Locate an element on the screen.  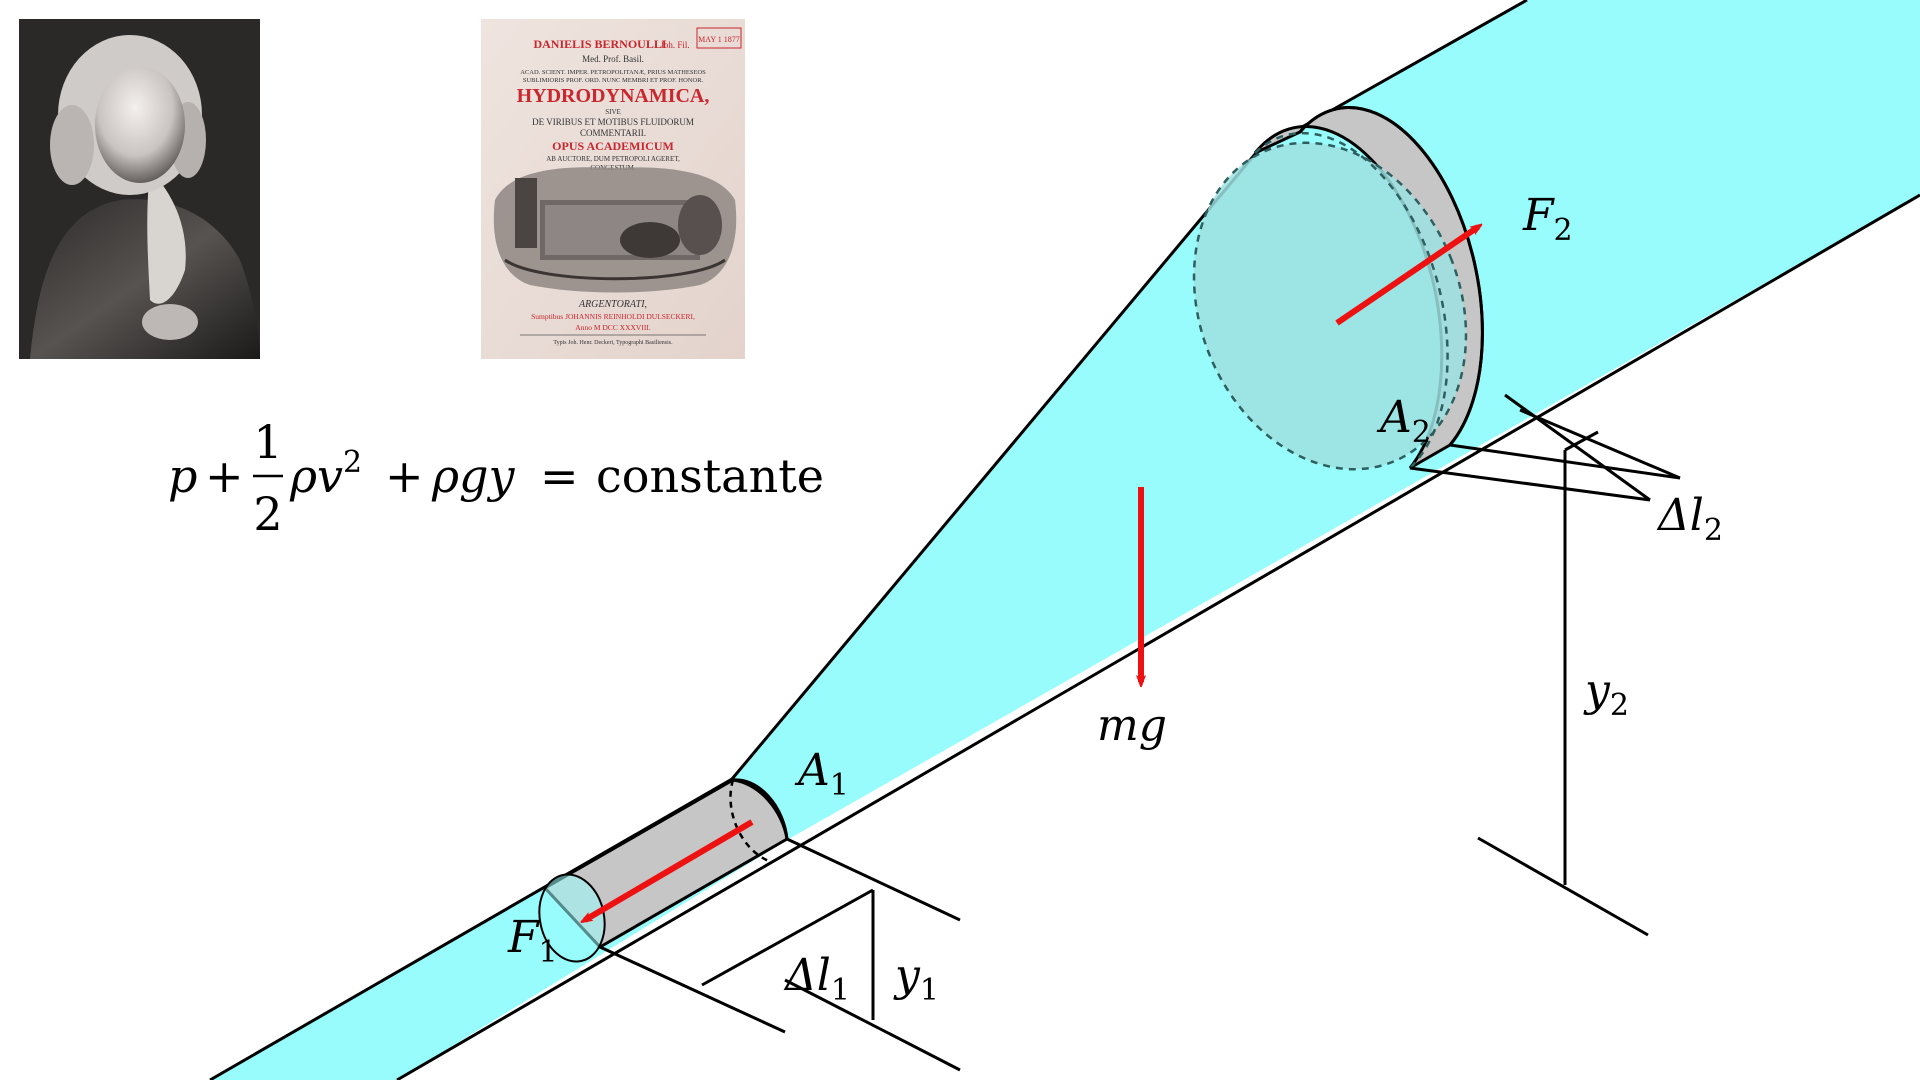
book-city: ARGENTORATI, is located at coordinates (612, 304).